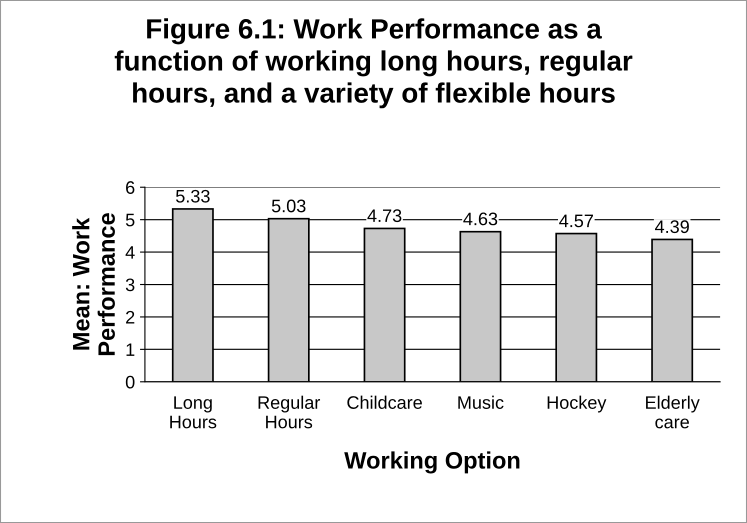 The image size is (747, 523). I want to click on data-label: 4.57, so click(576, 221).